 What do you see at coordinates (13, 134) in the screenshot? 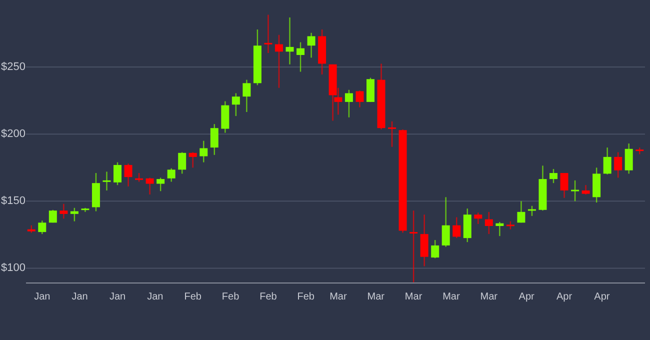
I see `y-tick-label: $200` at bounding box center [13, 134].